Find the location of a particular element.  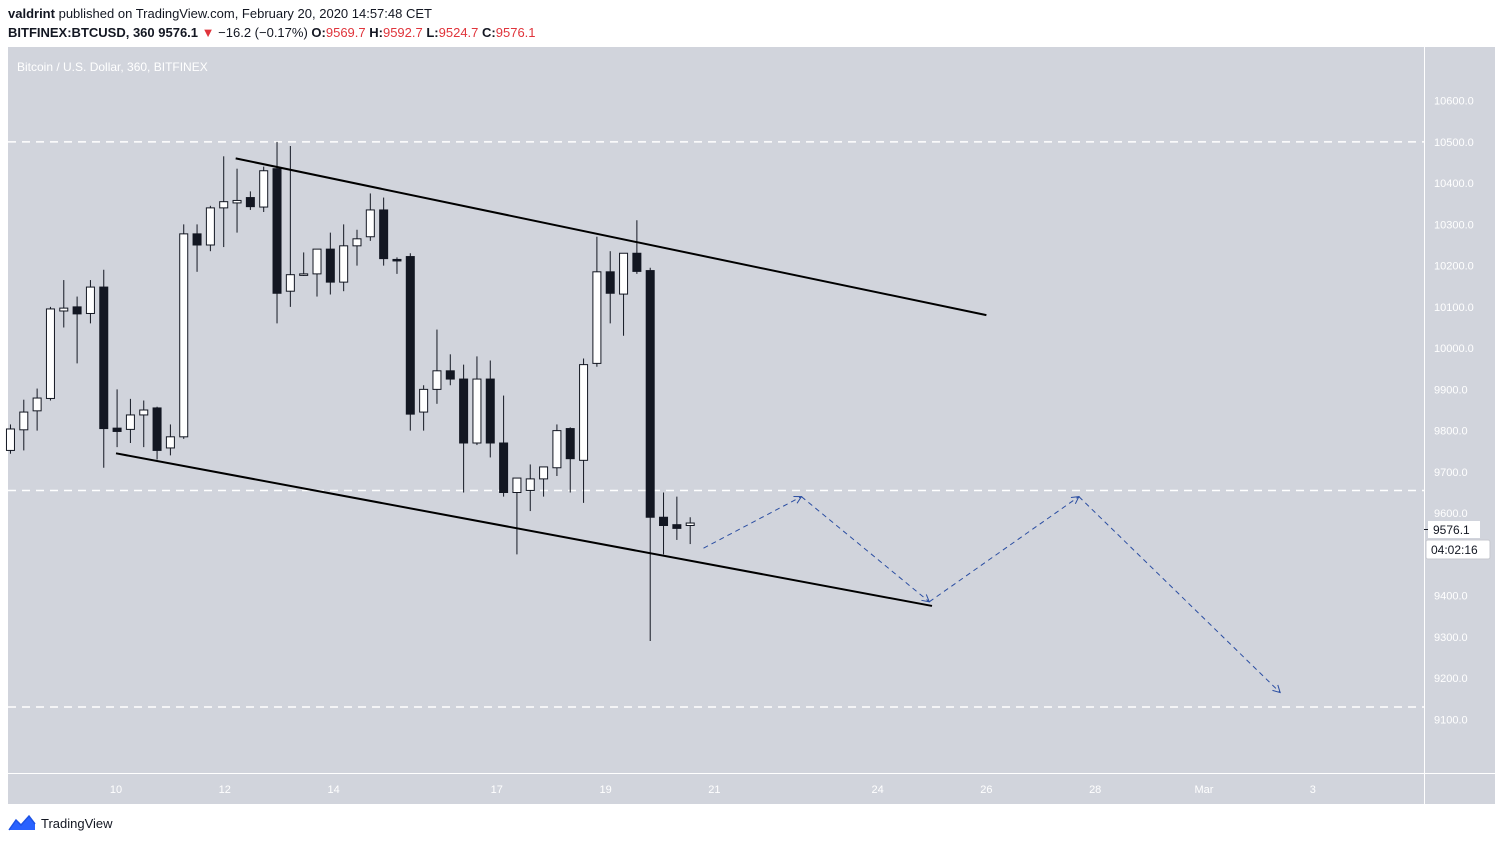

y-tick-label: 10500.0 is located at coordinates (1454, 143).